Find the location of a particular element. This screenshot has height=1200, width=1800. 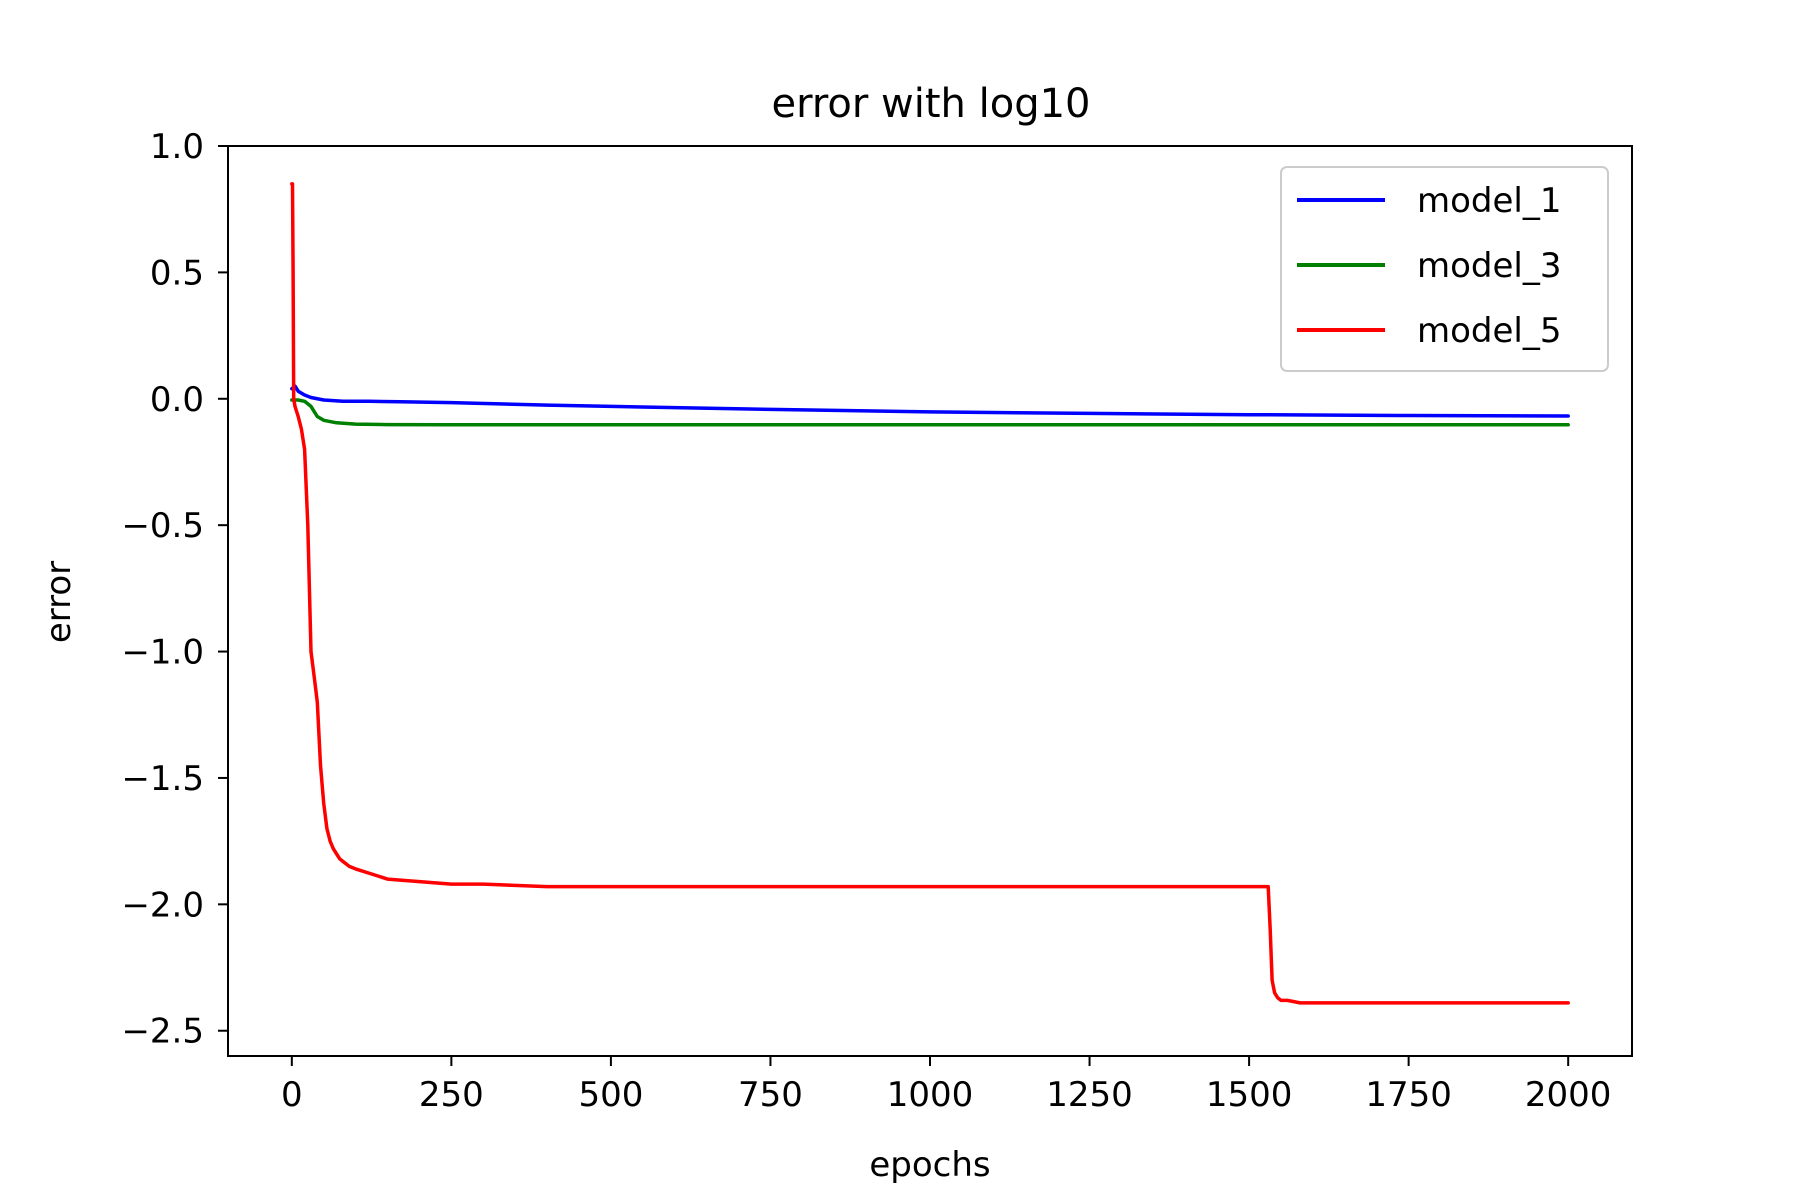

y-tick-label: 1.0 is located at coordinates (177, 147).